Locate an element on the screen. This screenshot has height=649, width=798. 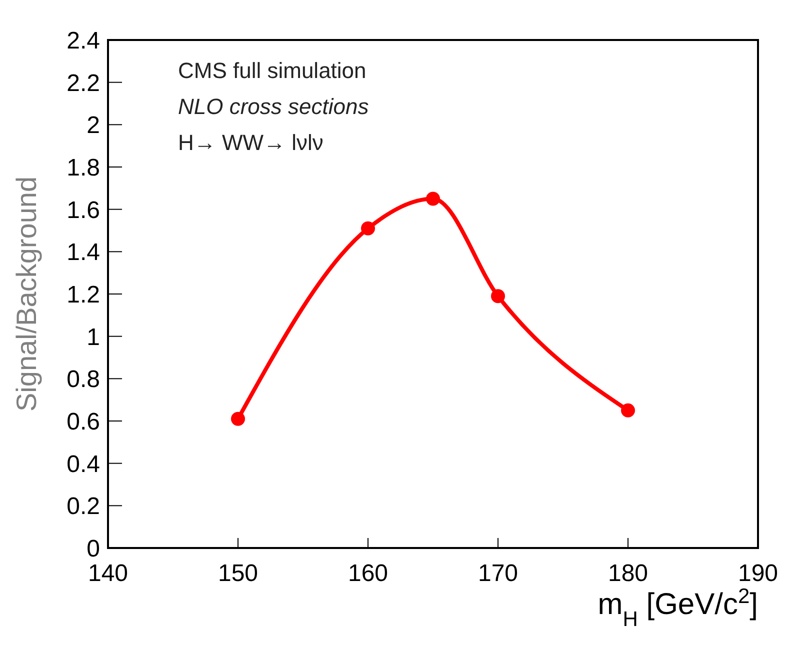
x-tick-label: 160 is located at coordinates (368, 574).